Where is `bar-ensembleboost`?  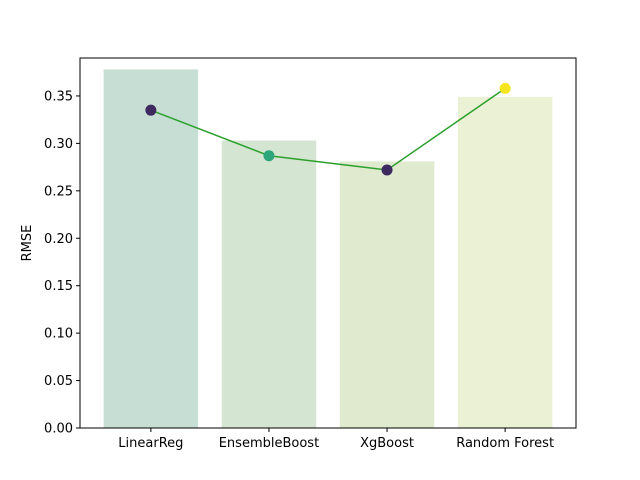
bar-ensembleboost is located at coordinates (269, 284).